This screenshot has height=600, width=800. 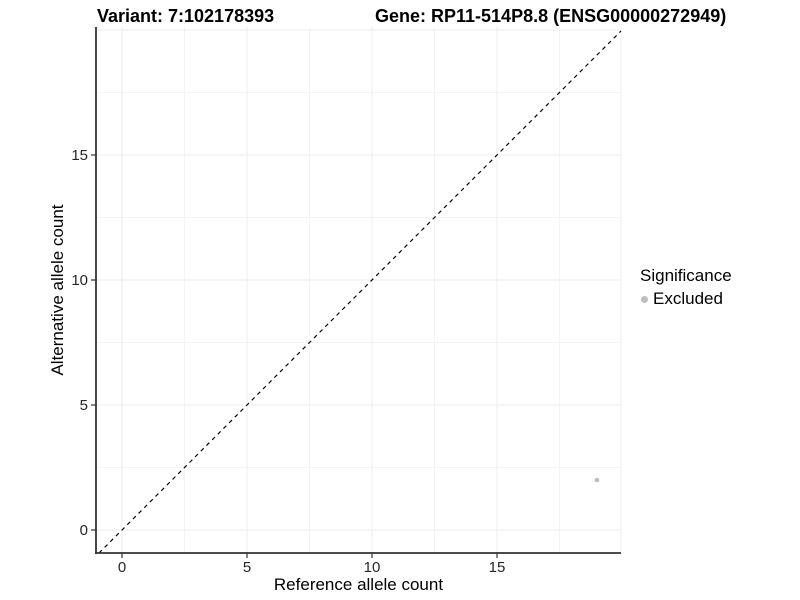 What do you see at coordinates (497, 567) in the screenshot?
I see `x-tick-label: 15` at bounding box center [497, 567].